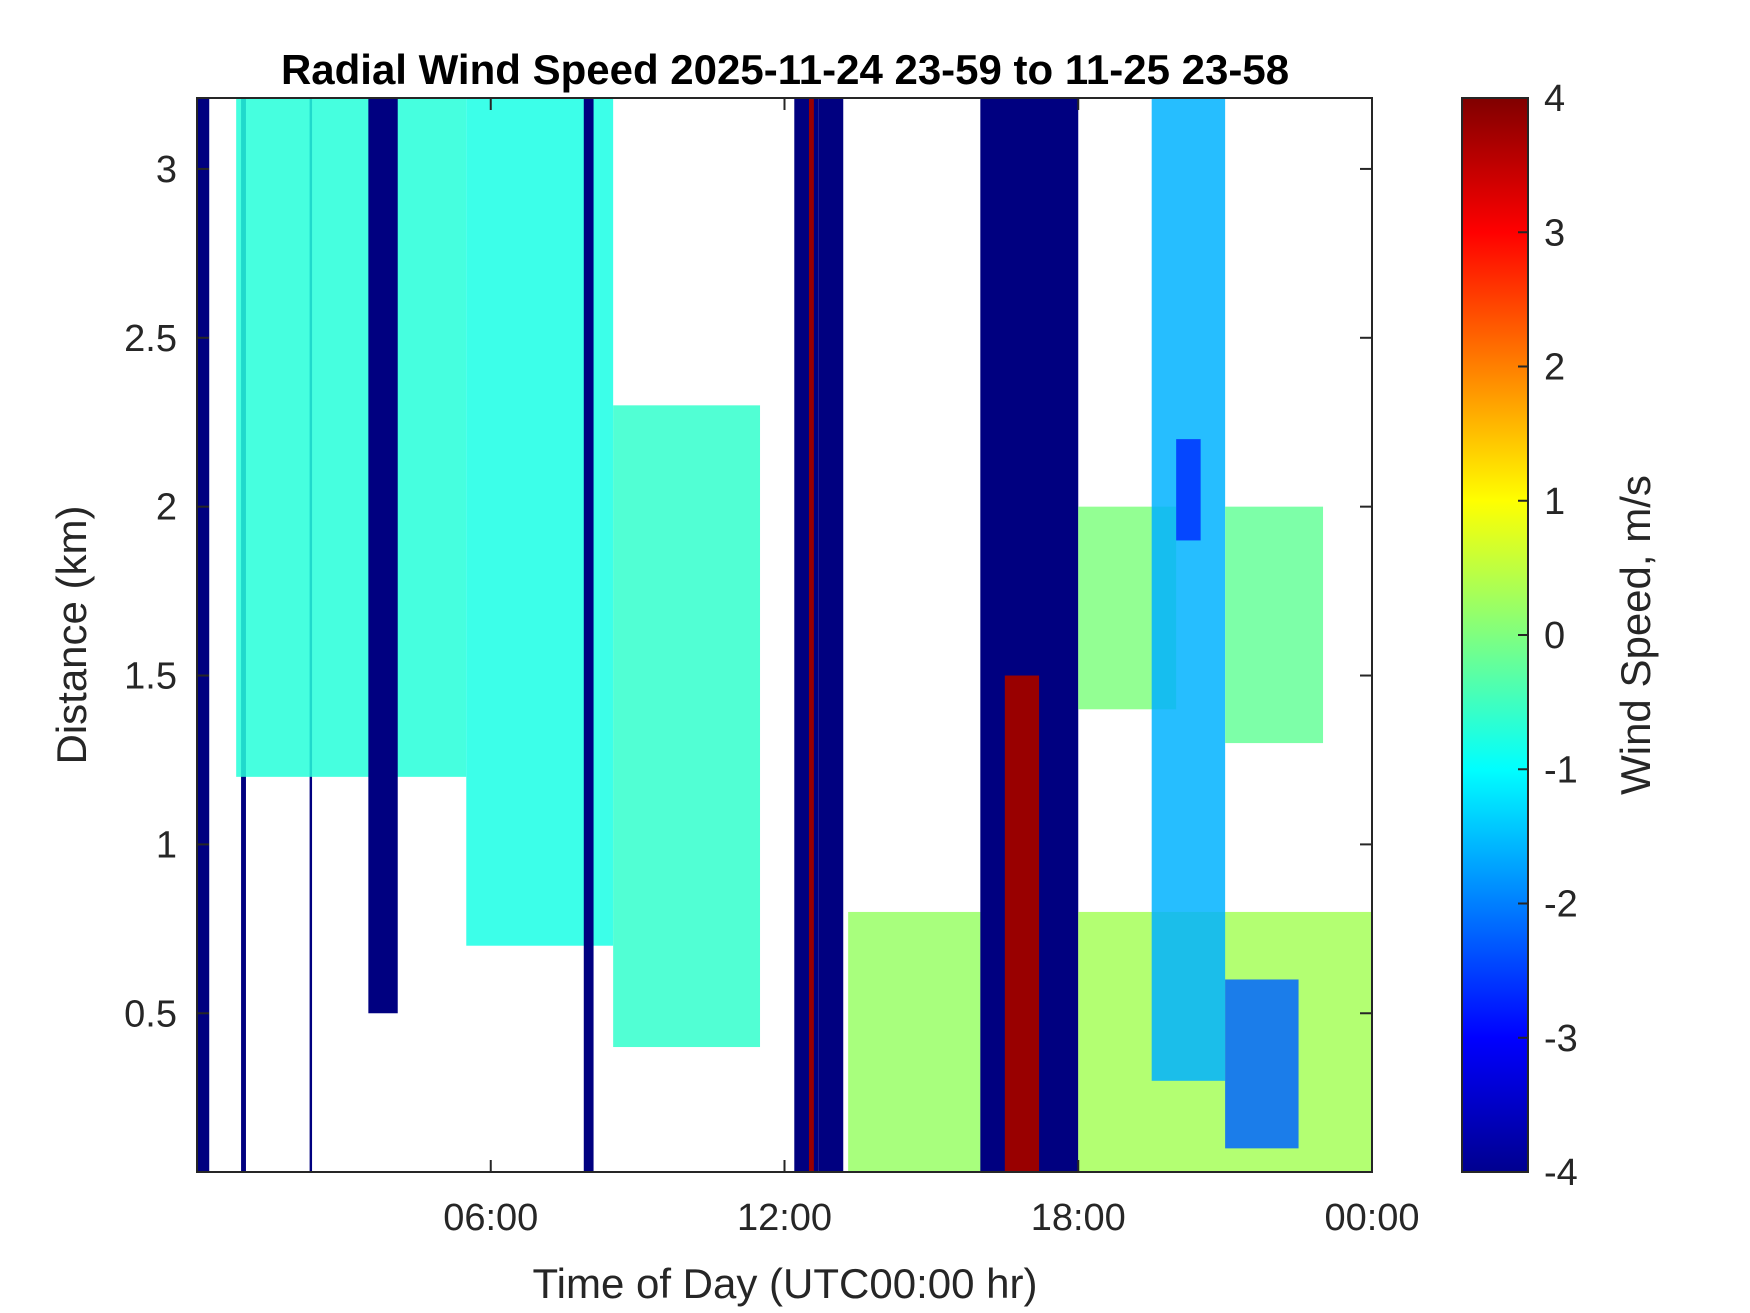  I want to click on x-tick-label: 12:00, so click(784, 1218).